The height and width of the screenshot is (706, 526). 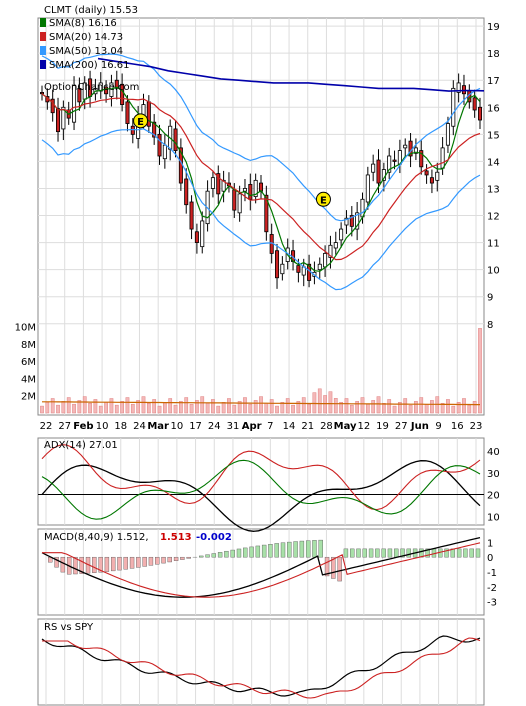 I want to click on x-tick-label: 27, so click(x=64, y=426).